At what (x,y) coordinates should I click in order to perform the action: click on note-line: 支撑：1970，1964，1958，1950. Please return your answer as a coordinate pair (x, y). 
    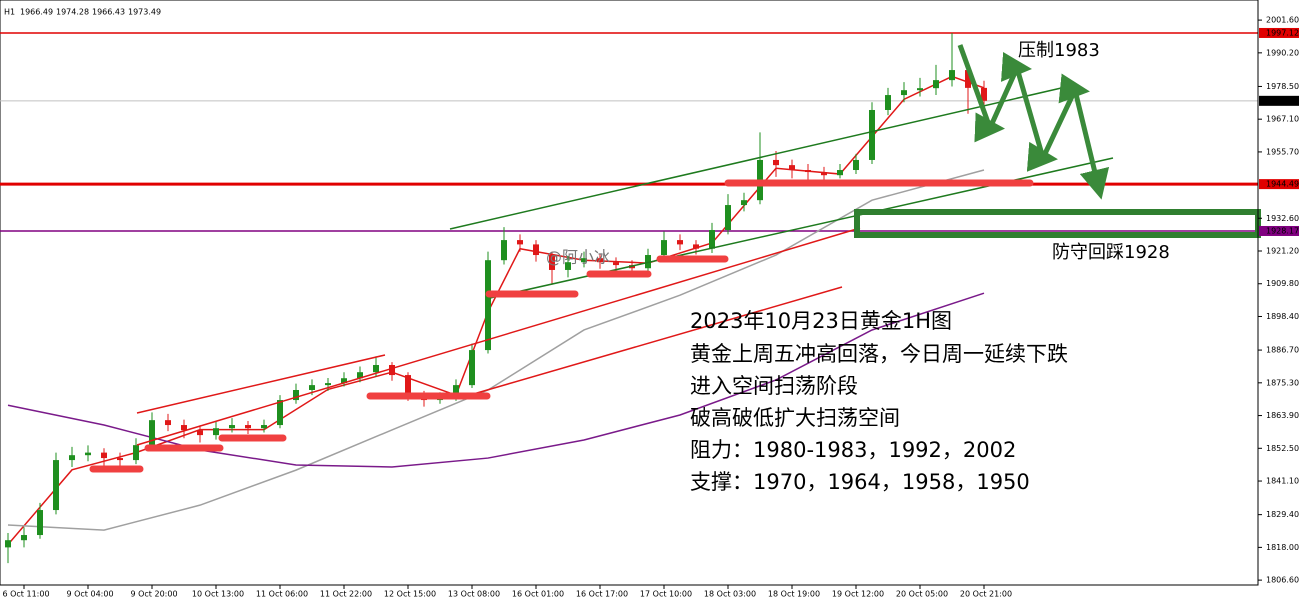
    Looking at the image, I should click on (860, 482).